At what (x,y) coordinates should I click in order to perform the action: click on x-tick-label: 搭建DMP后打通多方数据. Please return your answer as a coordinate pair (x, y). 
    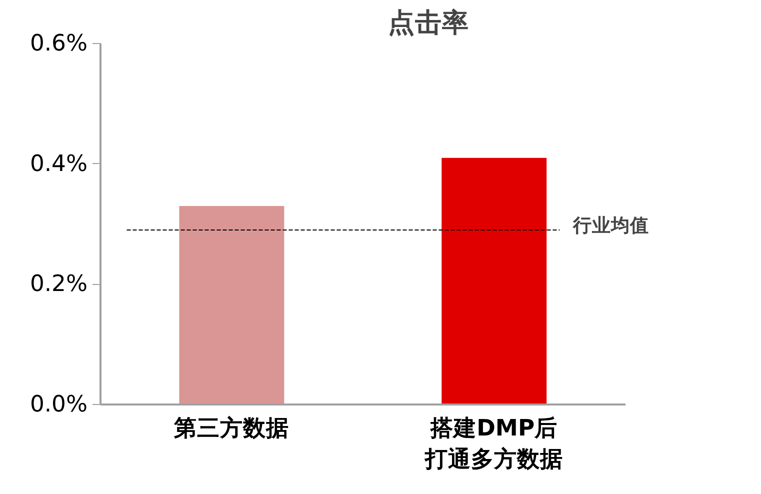
    Looking at the image, I should click on (494, 444).